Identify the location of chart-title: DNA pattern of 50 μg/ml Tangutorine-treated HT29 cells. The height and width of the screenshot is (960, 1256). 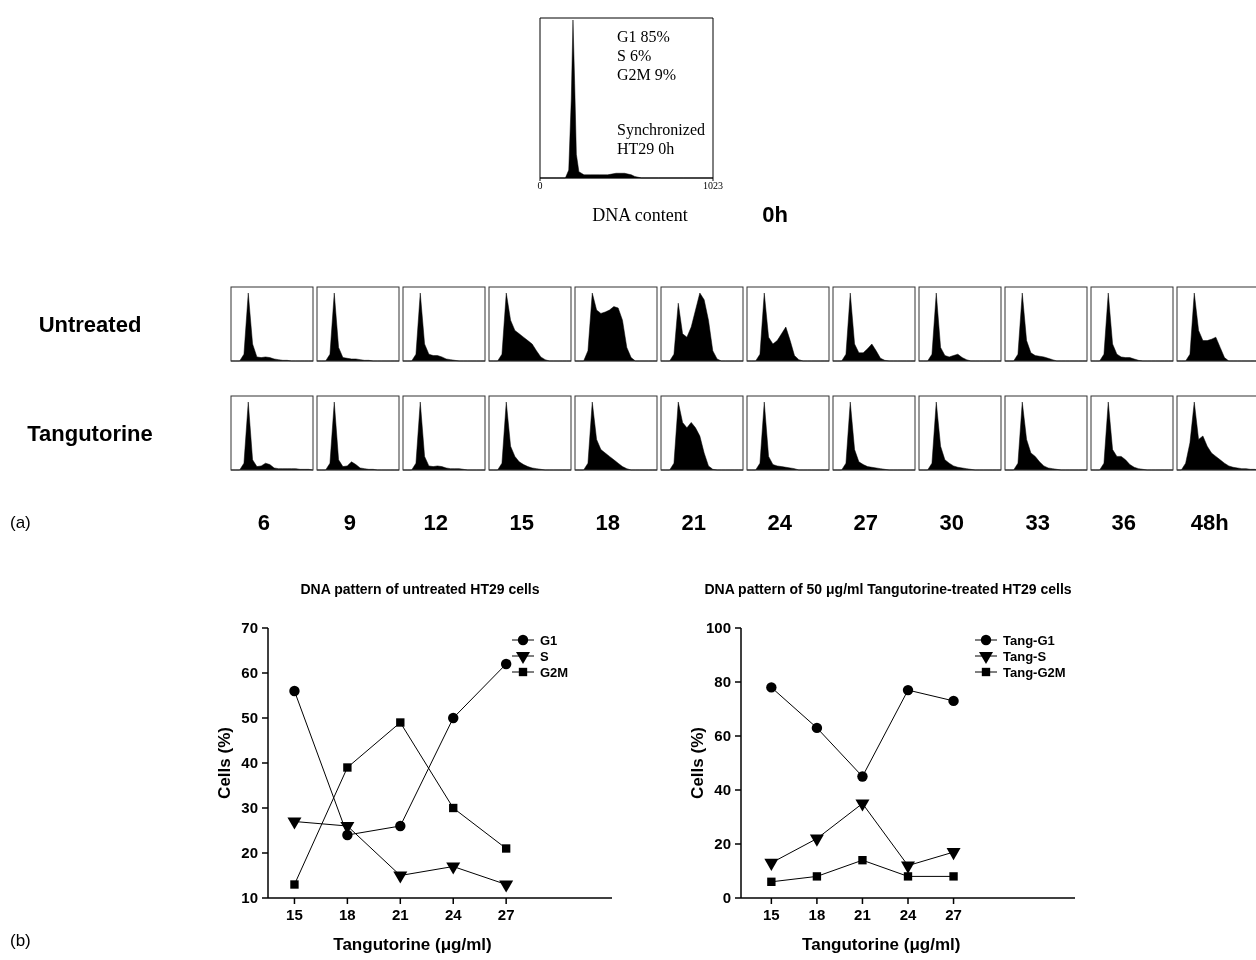
(888, 589).